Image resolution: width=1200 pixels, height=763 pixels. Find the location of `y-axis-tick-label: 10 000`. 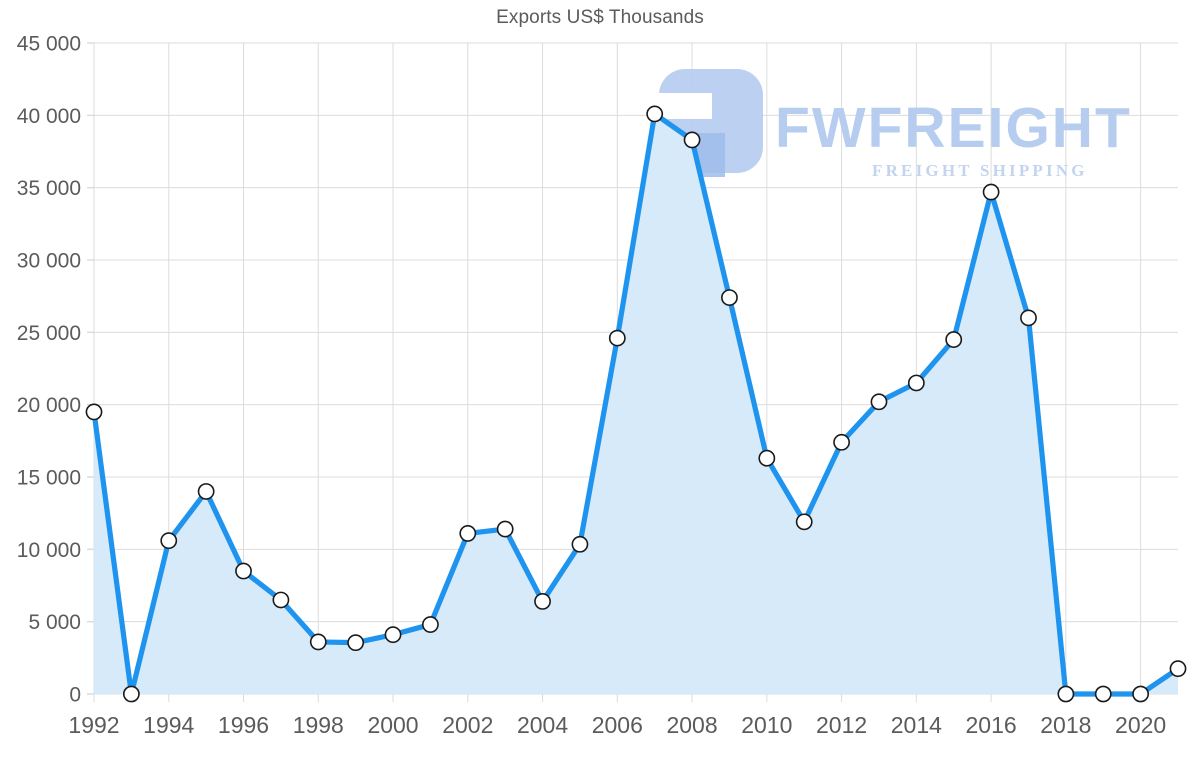

y-axis-tick-label: 10 000 is located at coordinates (49, 550).